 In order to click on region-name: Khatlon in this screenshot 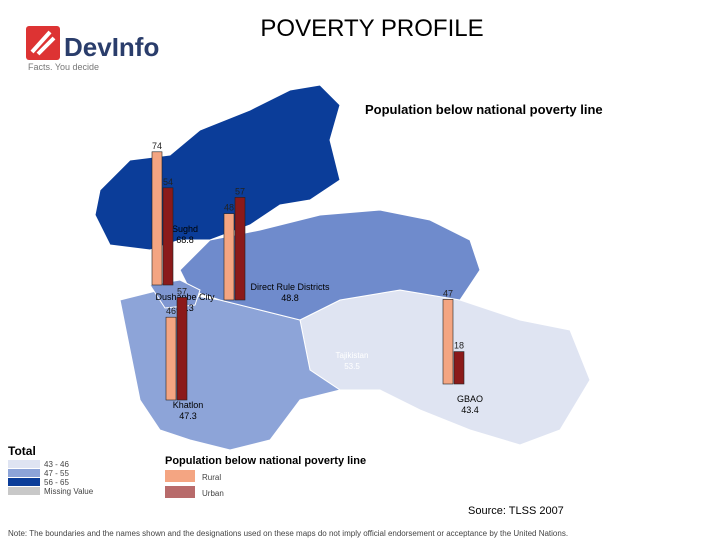, I will do `click(188, 405)`.